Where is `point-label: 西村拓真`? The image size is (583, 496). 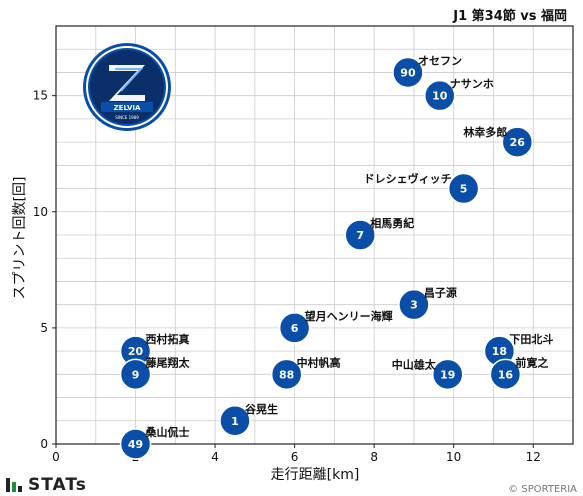
point-label: 西村拓真 is located at coordinates (168, 339).